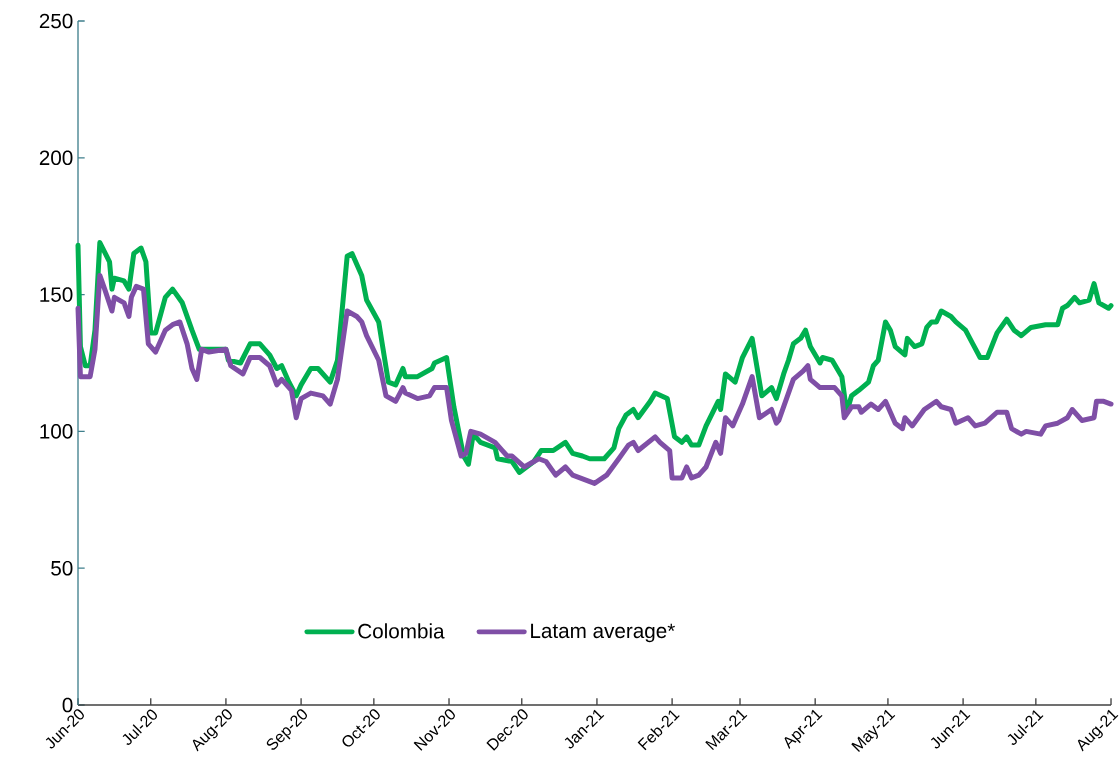 The width and height of the screenshot is (1119, 782). What do you see at coordinates (56, 431) in the screenshot?
I see `y-tick-label: 100` at bounding box center [56, 431].